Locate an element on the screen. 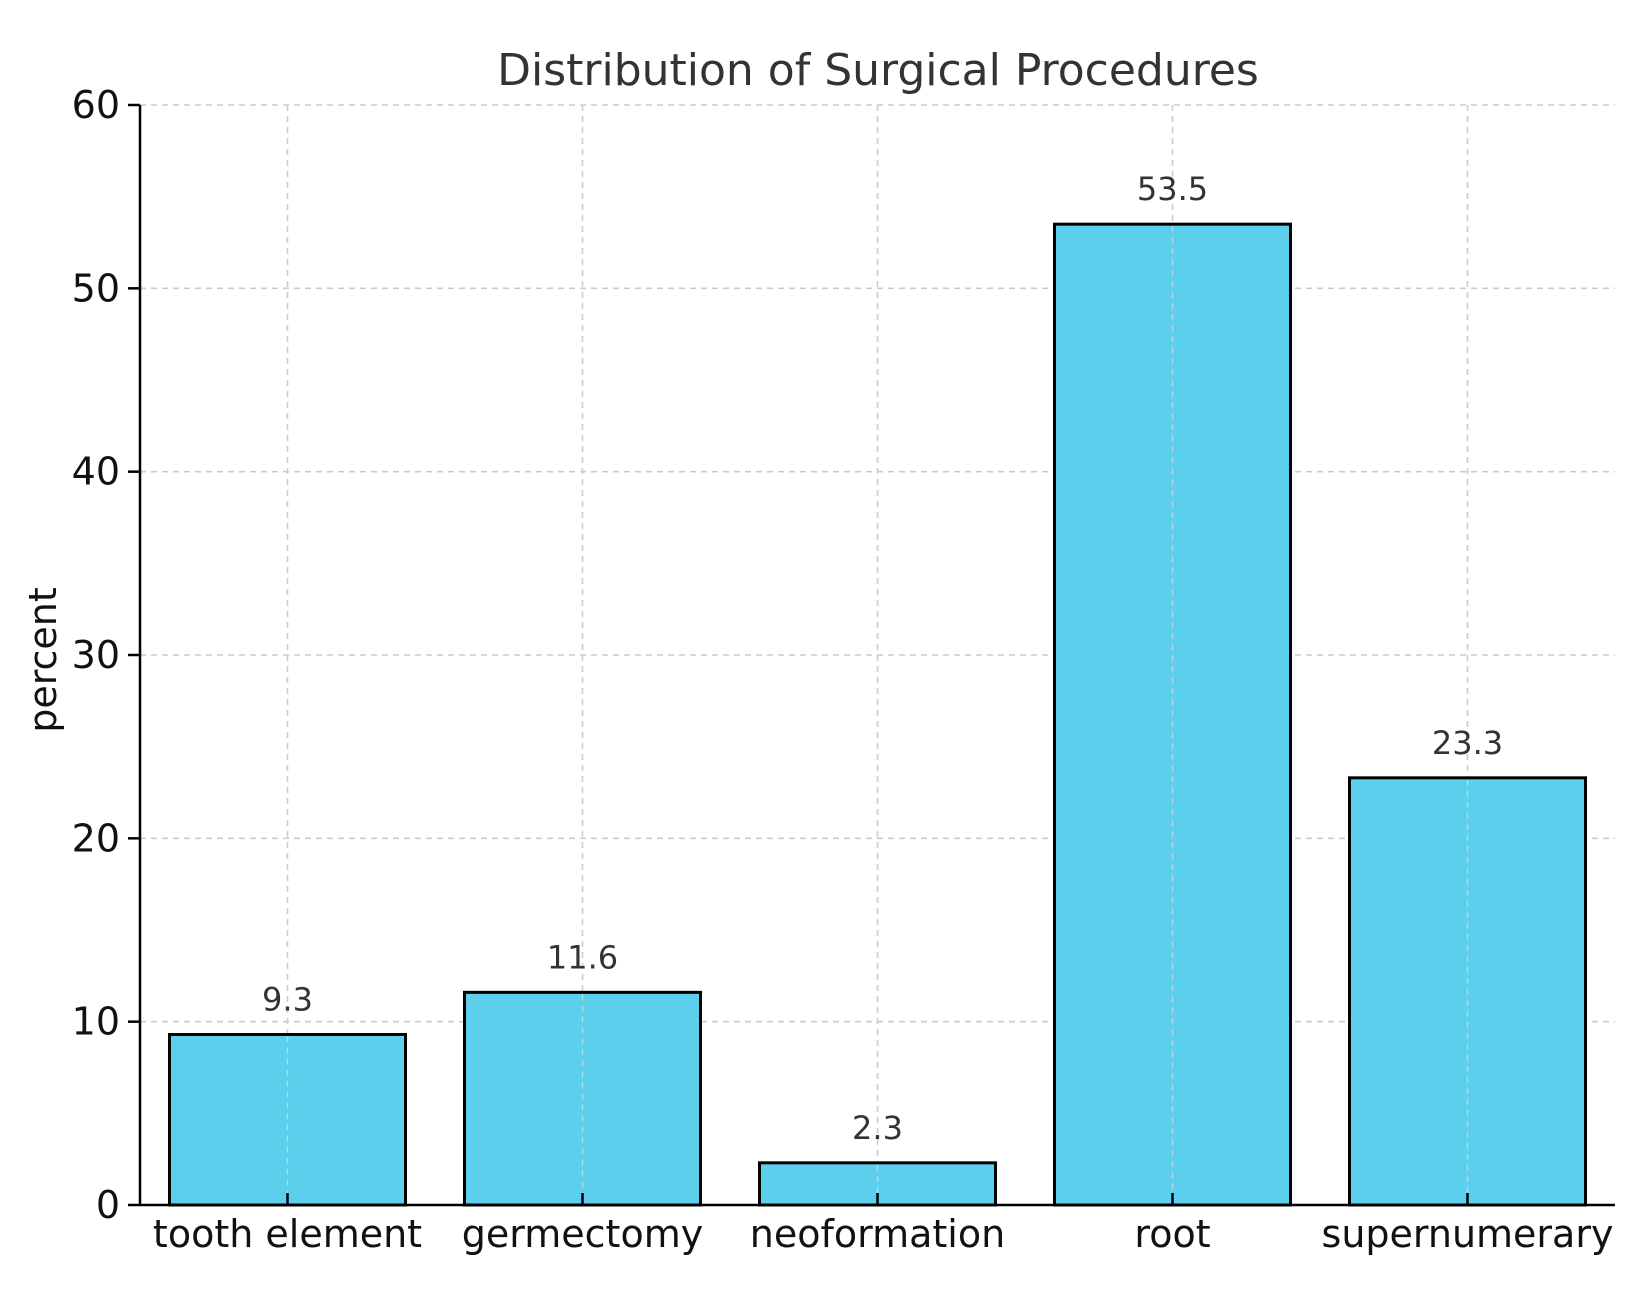  y-tick-label: 40 is located at coordinates (96, 472).